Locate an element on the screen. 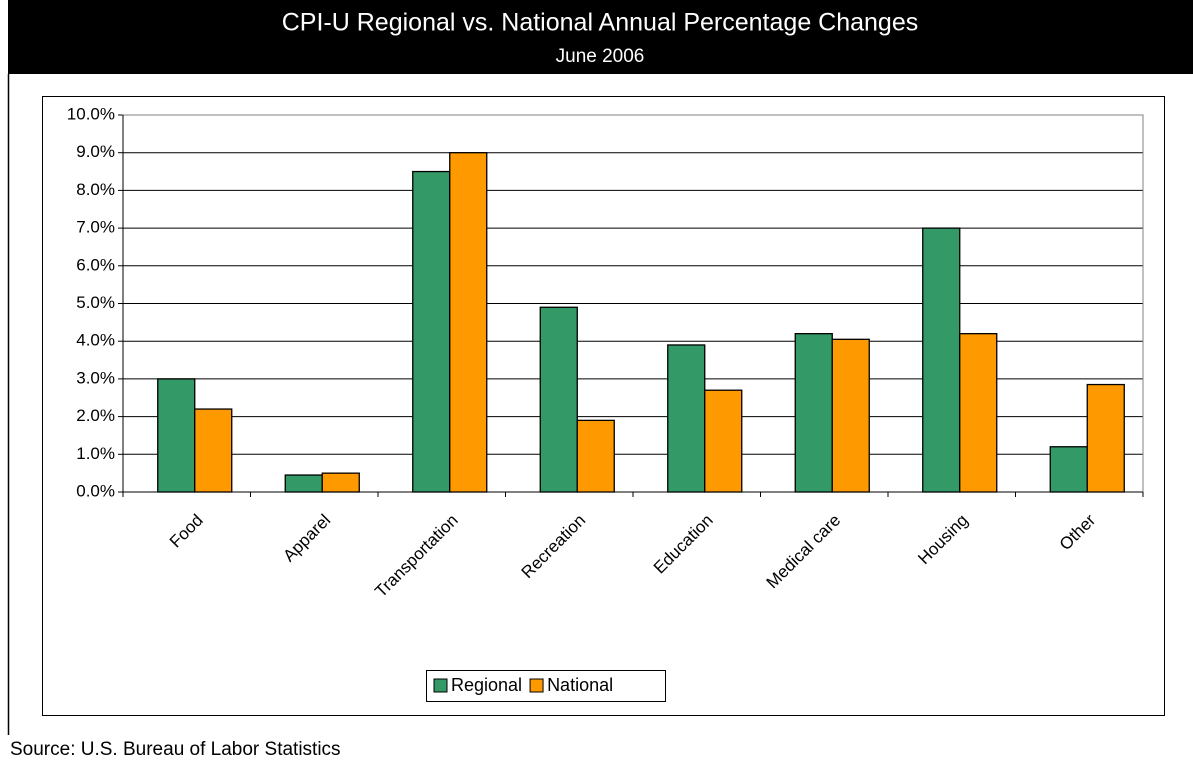 The image size is (1193, 767). legend-label: National is located at coordinates (580, 685).